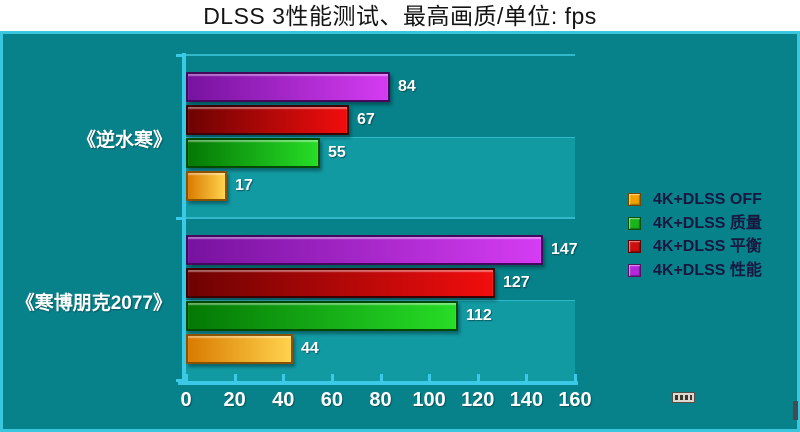  Describe the element at coordinates (186, 400) in the screenshot. I see `x-tick-label: 0` at that location.